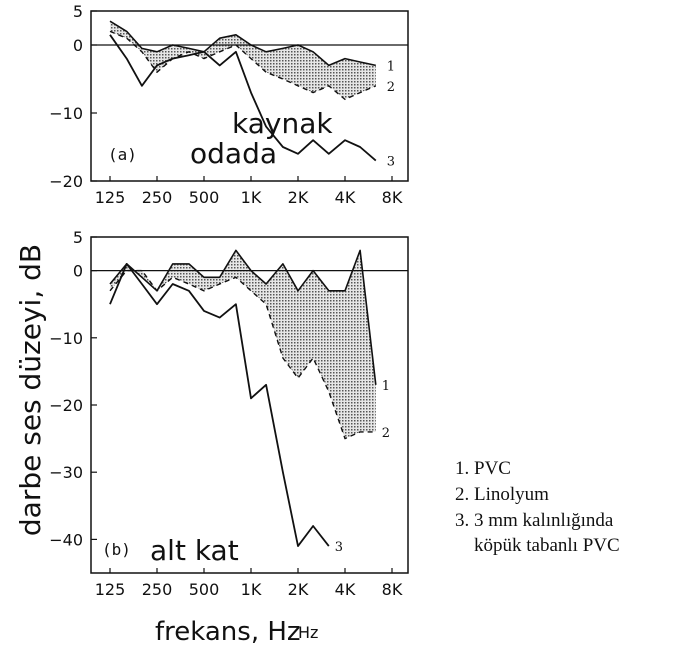 This screenshot has width=686, height=650. I want to click on legend-item-3: 3. 3 mm kalınlığında, so click(534, 520).